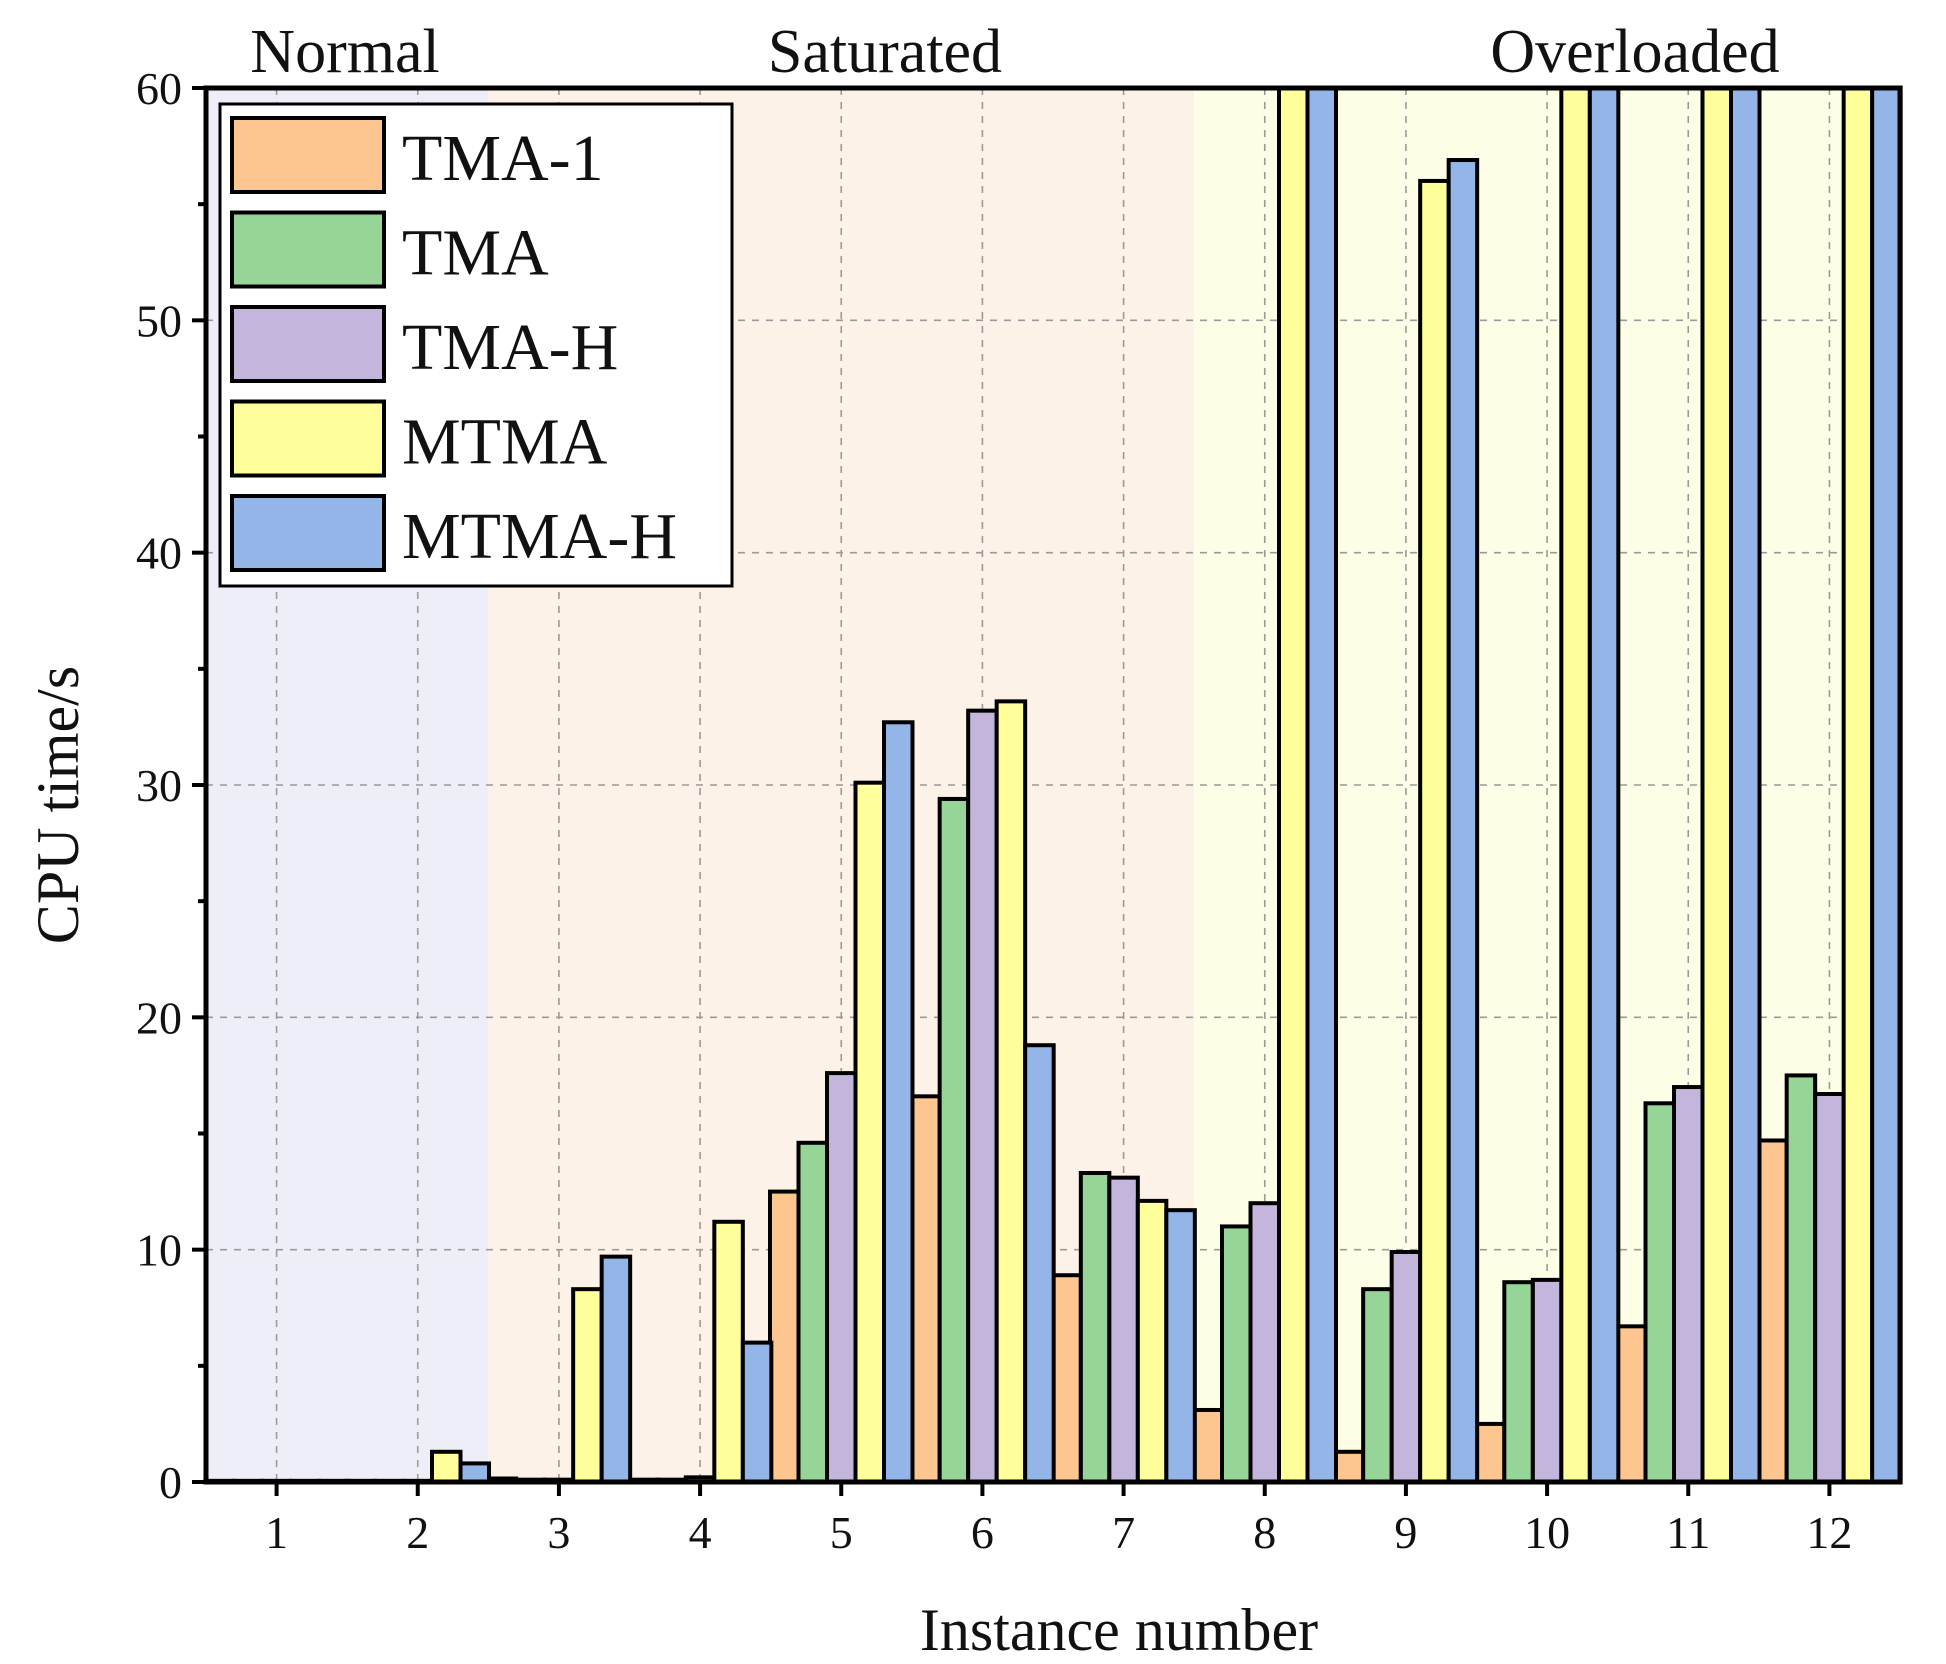 The image size is (1946, 1664). What do you see at coordinates (159, 1250) in the screenshot?
I see `y-tick-label: 10` at bounding box center [159, 1250].